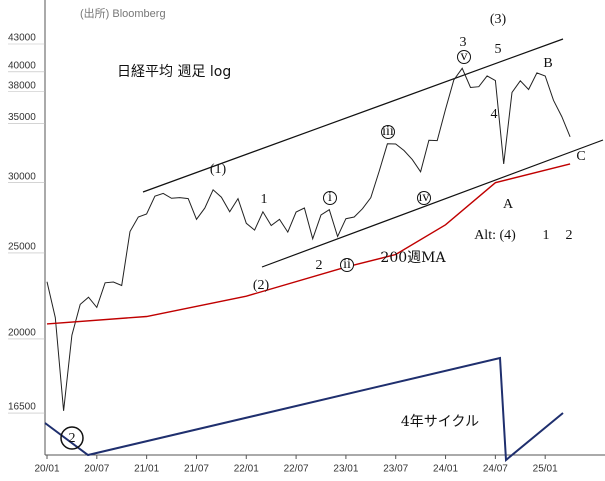 This screenshot has height=481, width=605. I want to click on annotation: v, so click(464, 56).